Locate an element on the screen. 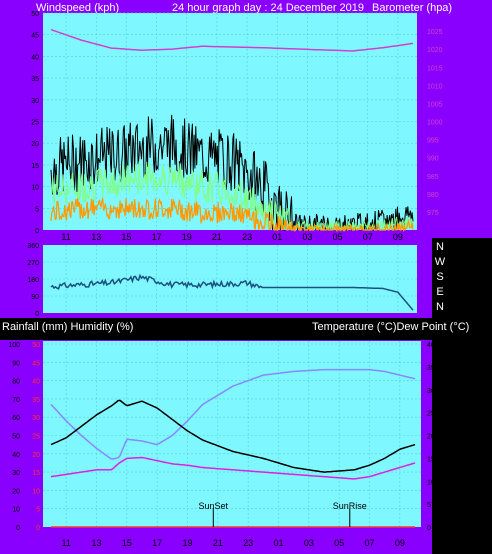 This screenshot has width=492, height=554. compass-label: E is located at coordinates (439, 292).